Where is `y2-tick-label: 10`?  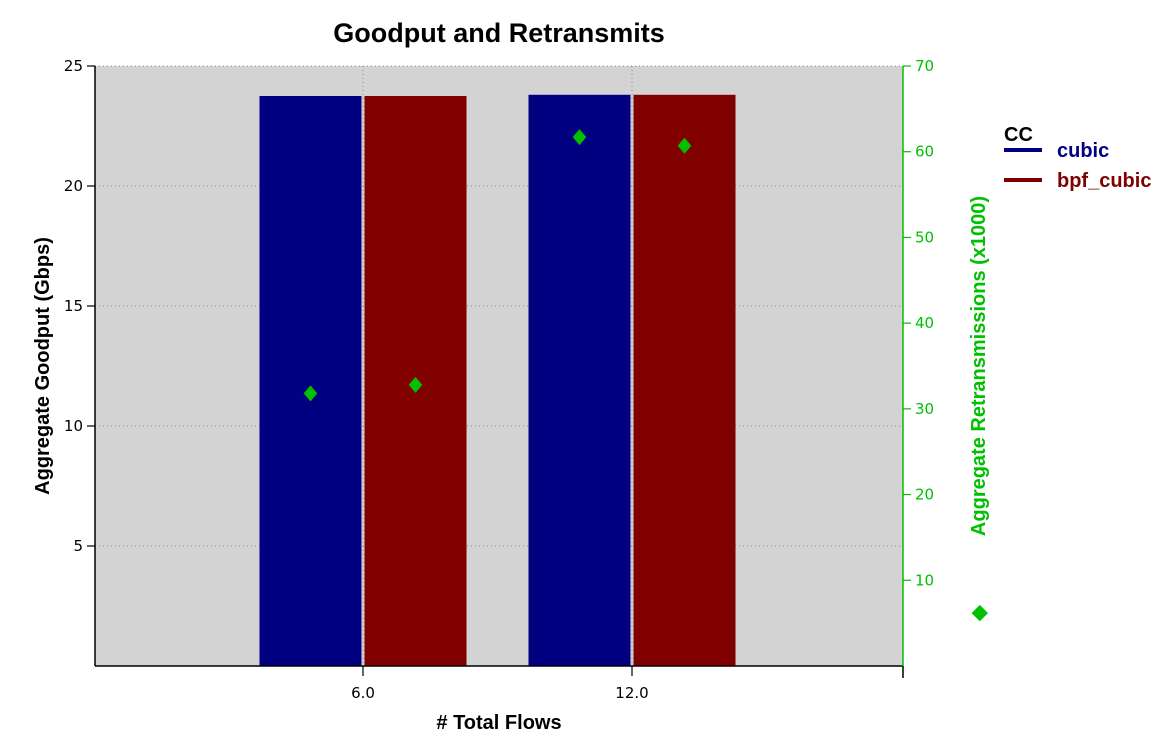
y2-tick-label: 10 is located at coordinates (924, 580).